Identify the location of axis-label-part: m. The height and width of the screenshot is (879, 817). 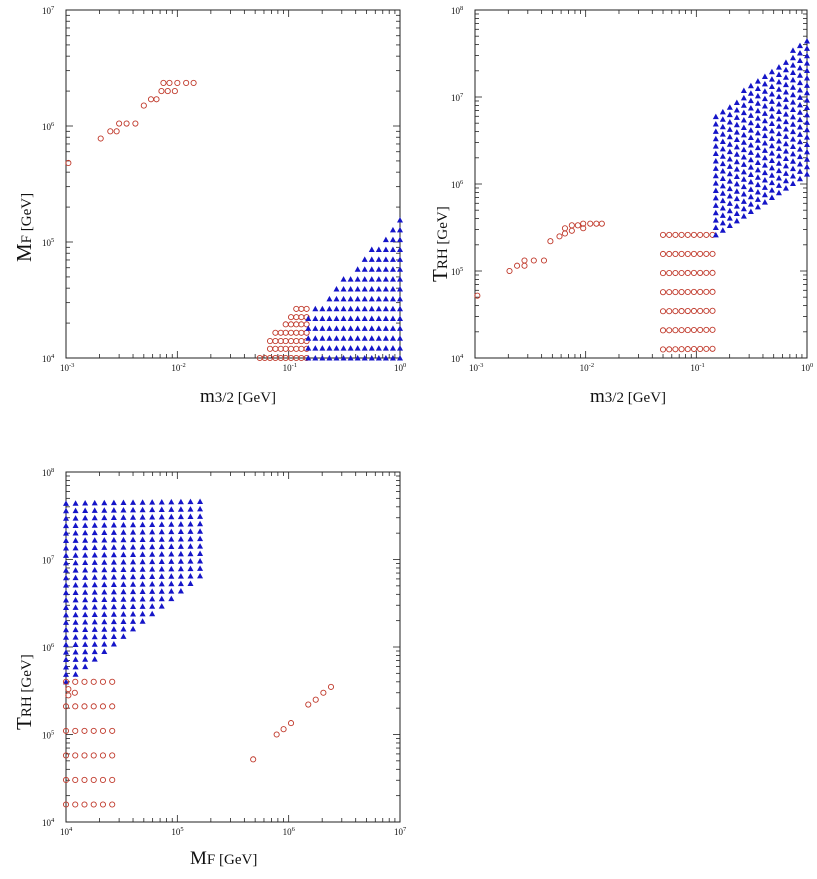
(207, 396).